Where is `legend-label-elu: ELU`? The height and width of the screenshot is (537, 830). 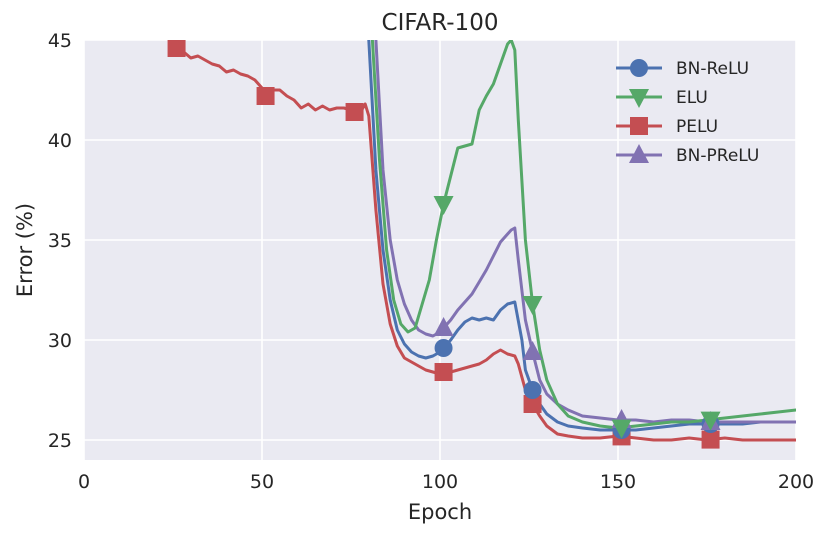
legend-label-elu: ELU is located at coordinates (692, 98).